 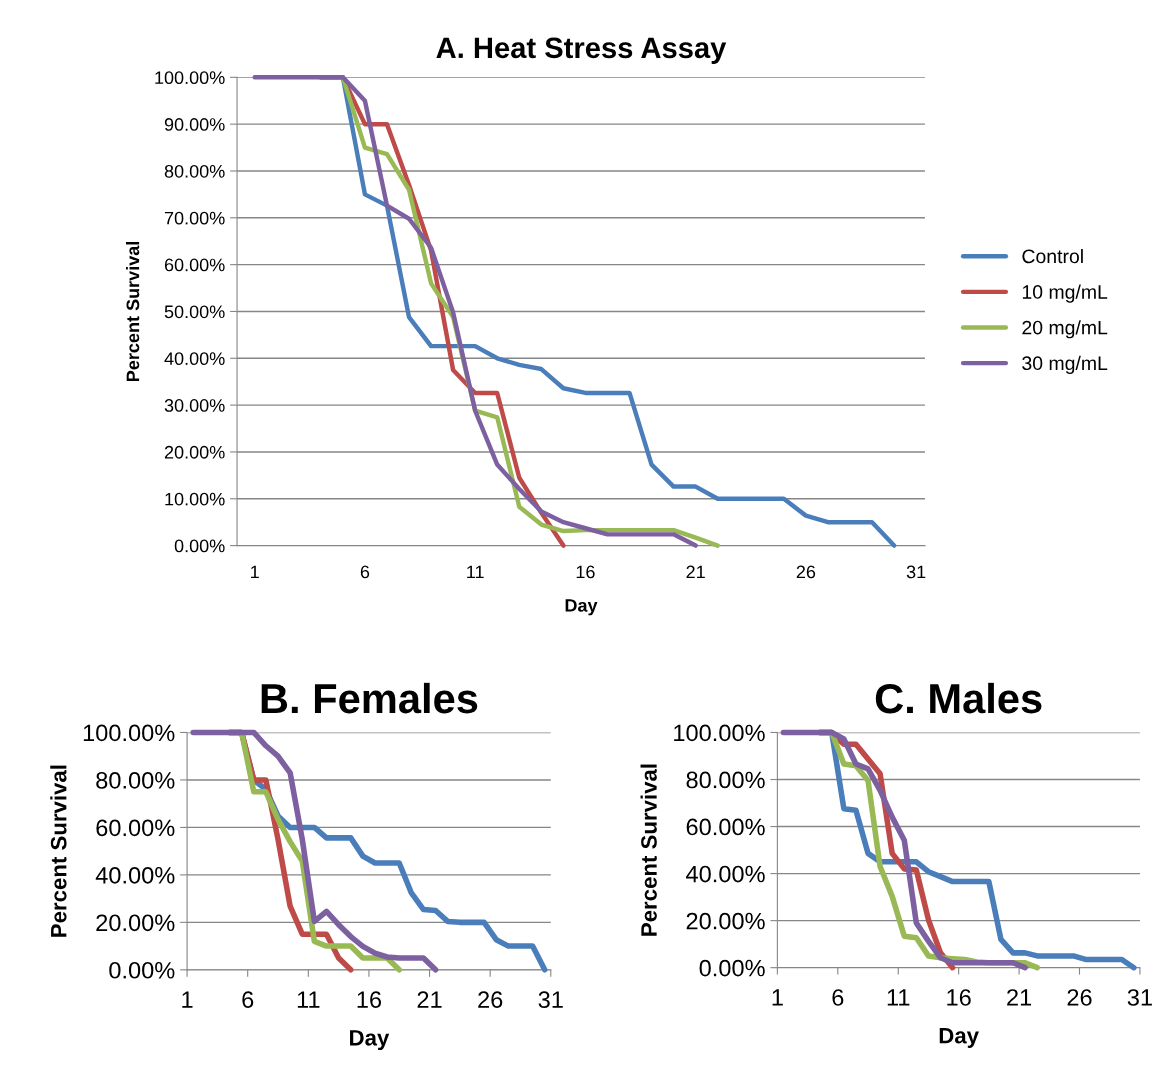 What do you see at coordinates (369, 698) in the screenshot?
I see `chart-title: B. Females` at bounding box center [369, 698].